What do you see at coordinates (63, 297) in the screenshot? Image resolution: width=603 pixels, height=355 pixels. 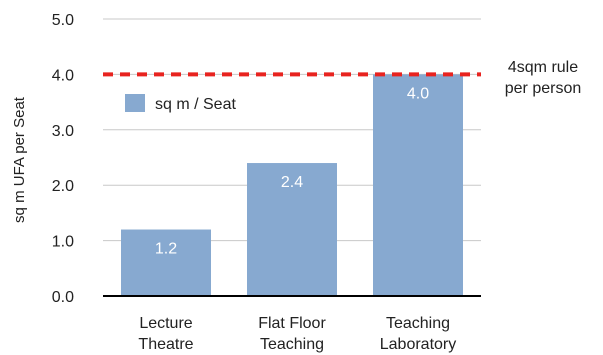 I see `y-tick-label: 0.0` at bounding box center [63, 297].